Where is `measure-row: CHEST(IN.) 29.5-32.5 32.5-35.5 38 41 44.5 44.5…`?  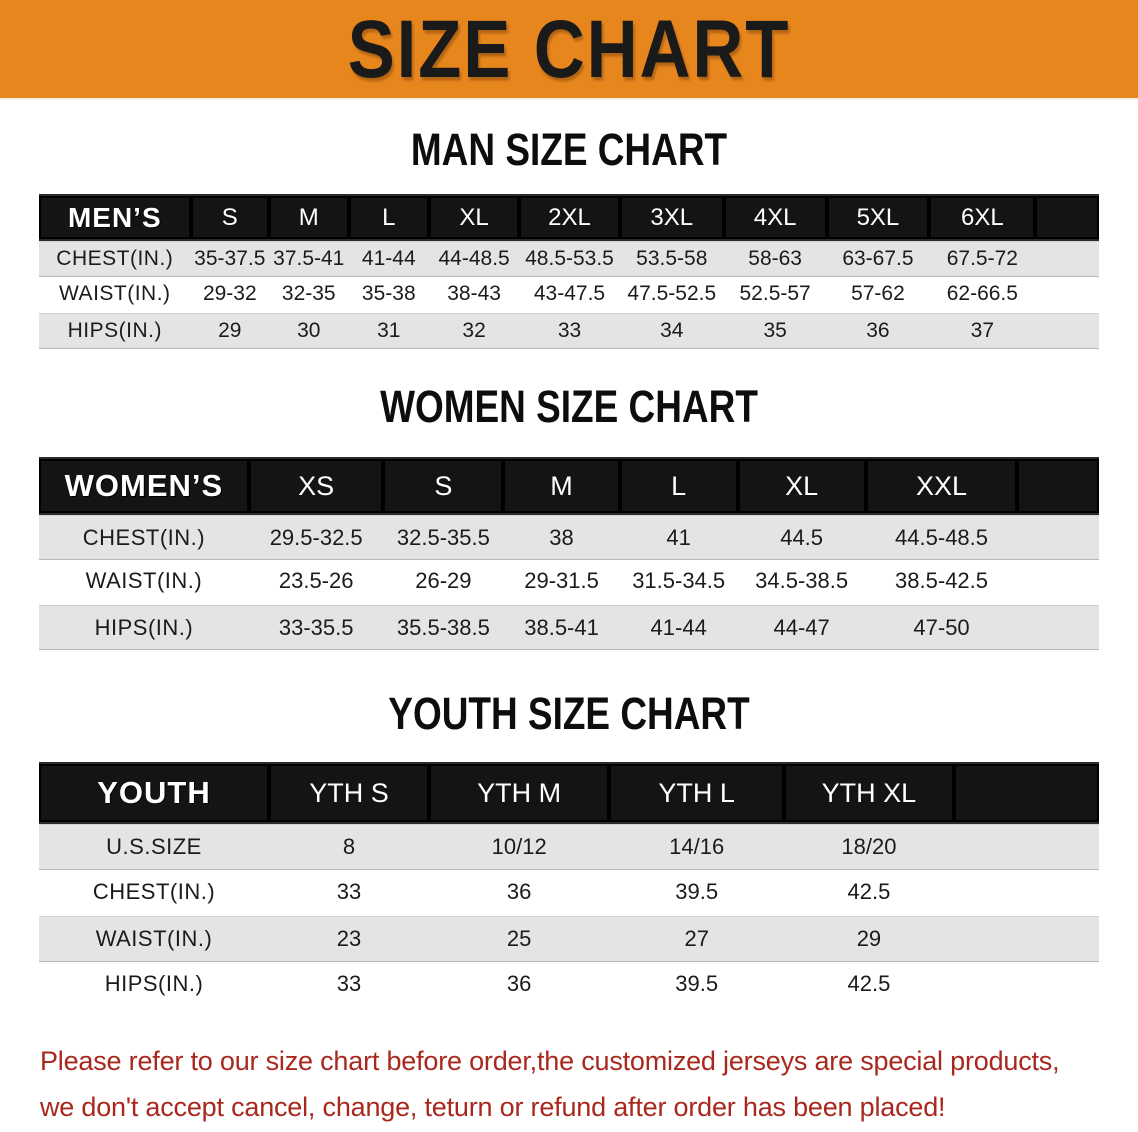 measure-row: CHEST(IN.) 29.5-32.5 32.5-35.5 38 41 44.5 44.5… is located at coordinates (569, 537).